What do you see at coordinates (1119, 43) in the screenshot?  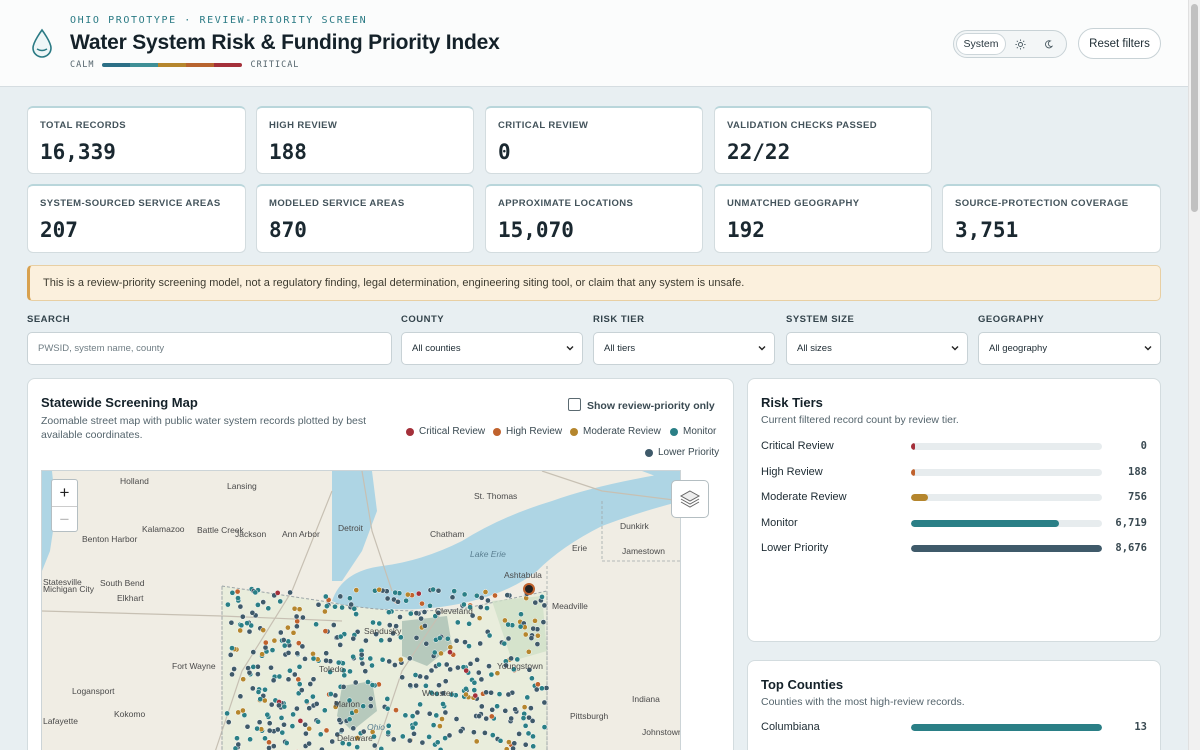 I see `reset-filters-button: Reset filters` at bounding box center [1119, 43].